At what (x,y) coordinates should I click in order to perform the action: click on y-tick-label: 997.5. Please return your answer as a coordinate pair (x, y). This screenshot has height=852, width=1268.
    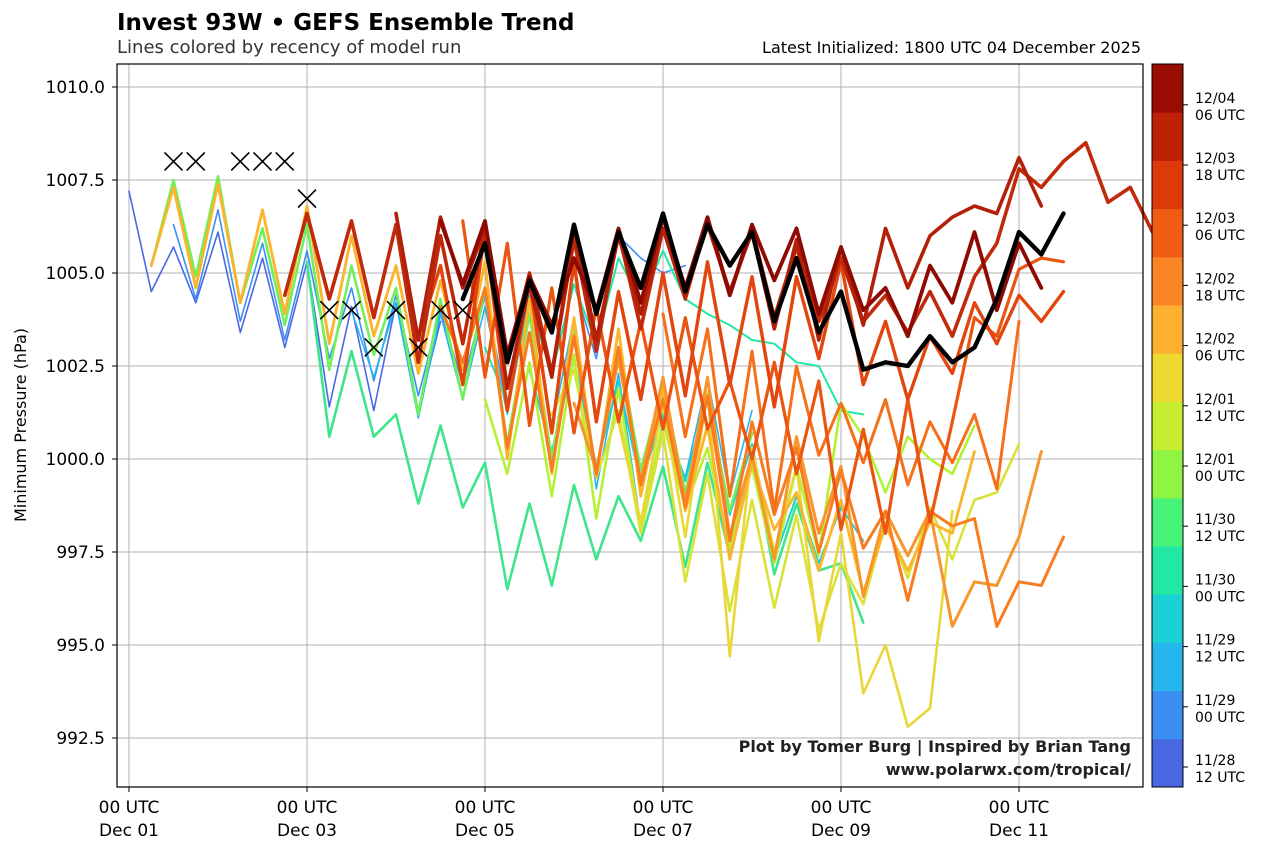
    Looking at the image, I should click on (80, 553).